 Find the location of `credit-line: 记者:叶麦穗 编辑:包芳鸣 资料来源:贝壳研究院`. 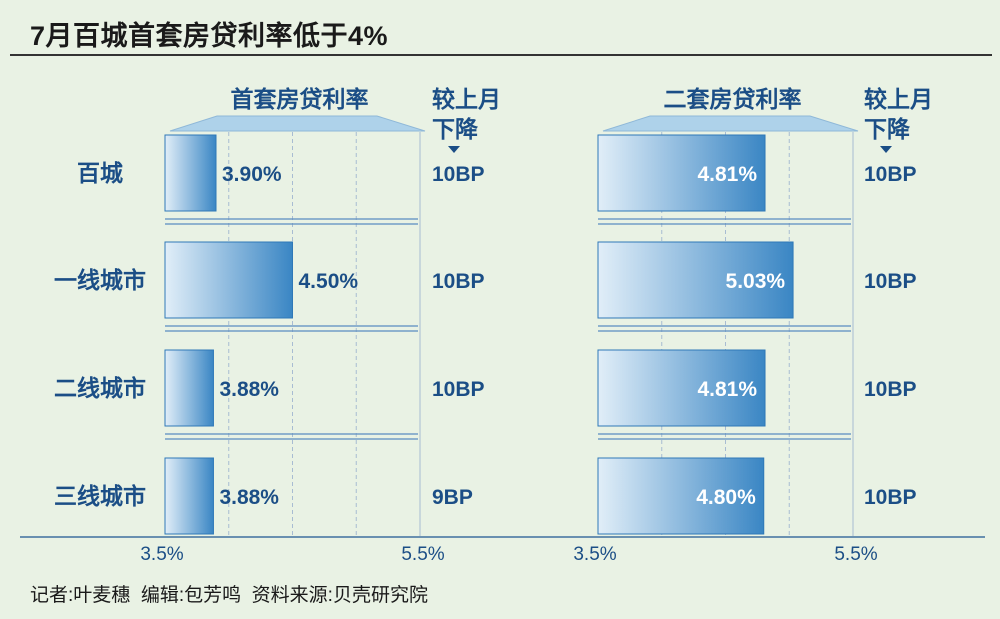

credit-line: 记者:叶麦穗 编辑:包芳鸣 资料来源:贝壳研究院 is located at coordinates (229, 595).